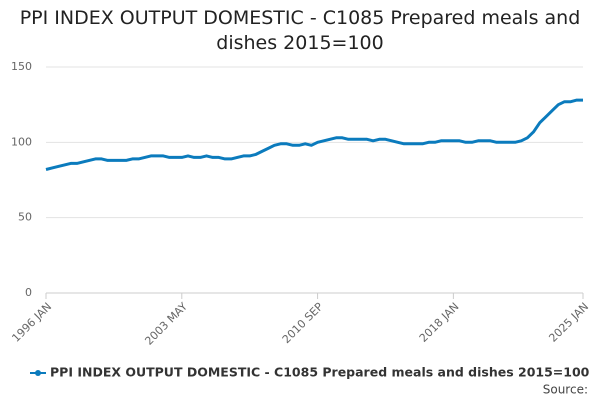 Image resolution: width=600 pixels, height=400 pixels. Describe the element at coordinates (21, 66) in the screenshot. I see `y-tick-label: 150` at that location.